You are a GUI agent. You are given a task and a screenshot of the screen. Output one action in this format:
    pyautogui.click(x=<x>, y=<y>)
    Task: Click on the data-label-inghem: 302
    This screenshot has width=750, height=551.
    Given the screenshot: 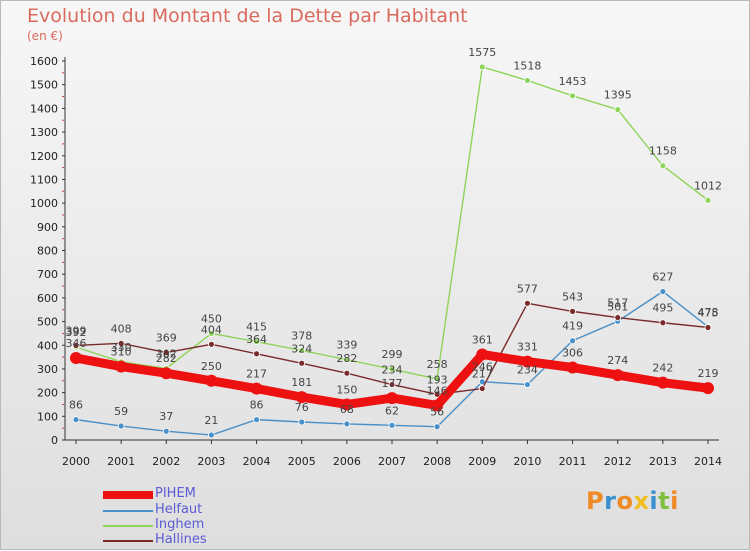 What is the action you would take?
    pyautogui.click(x=166, y=353)
    